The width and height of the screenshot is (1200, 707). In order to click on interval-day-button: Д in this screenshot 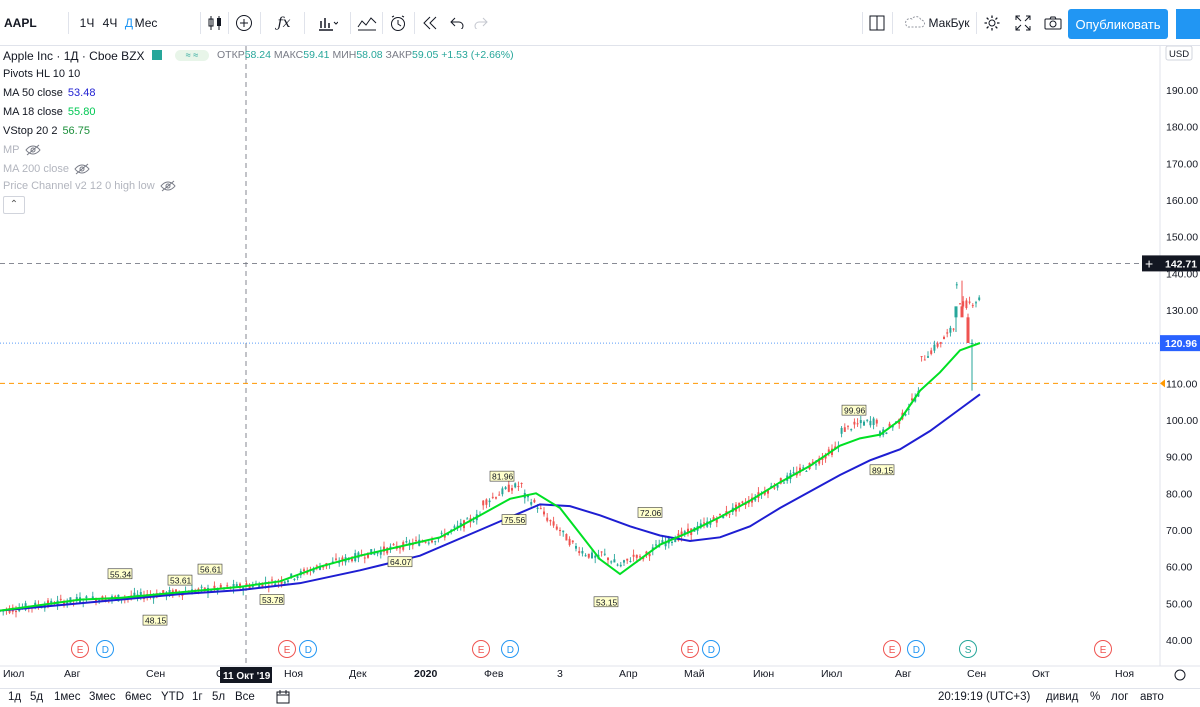, I will do `click(129, 23)`.